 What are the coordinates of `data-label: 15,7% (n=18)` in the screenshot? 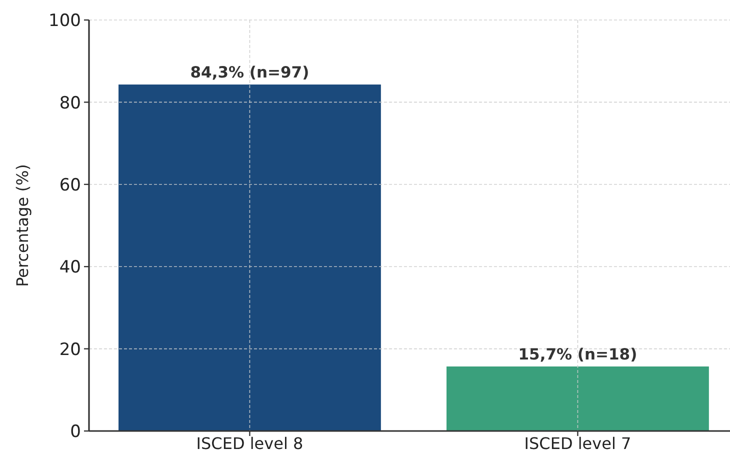 It's located at (578, 354).